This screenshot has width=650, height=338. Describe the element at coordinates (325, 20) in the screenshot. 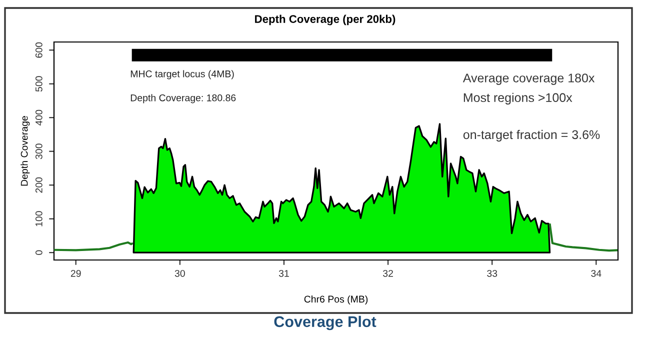

I see `chart-title: Depth Coverage (per 20kb)` at that location.